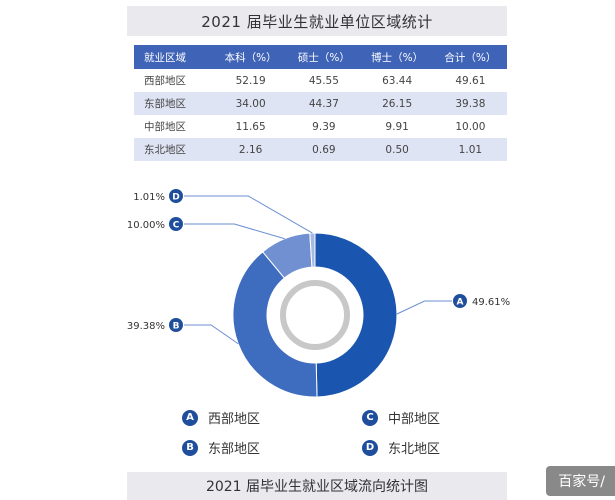  Describe the element at coordinates (370, 417) in the screenshot. I see `letter-badge: C` at that location.